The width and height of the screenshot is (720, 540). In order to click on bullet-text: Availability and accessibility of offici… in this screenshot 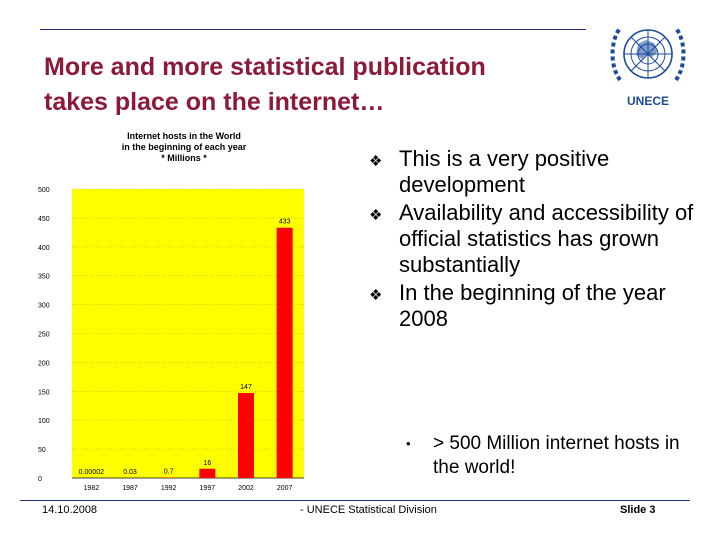, I will do `click(546, 238)`.